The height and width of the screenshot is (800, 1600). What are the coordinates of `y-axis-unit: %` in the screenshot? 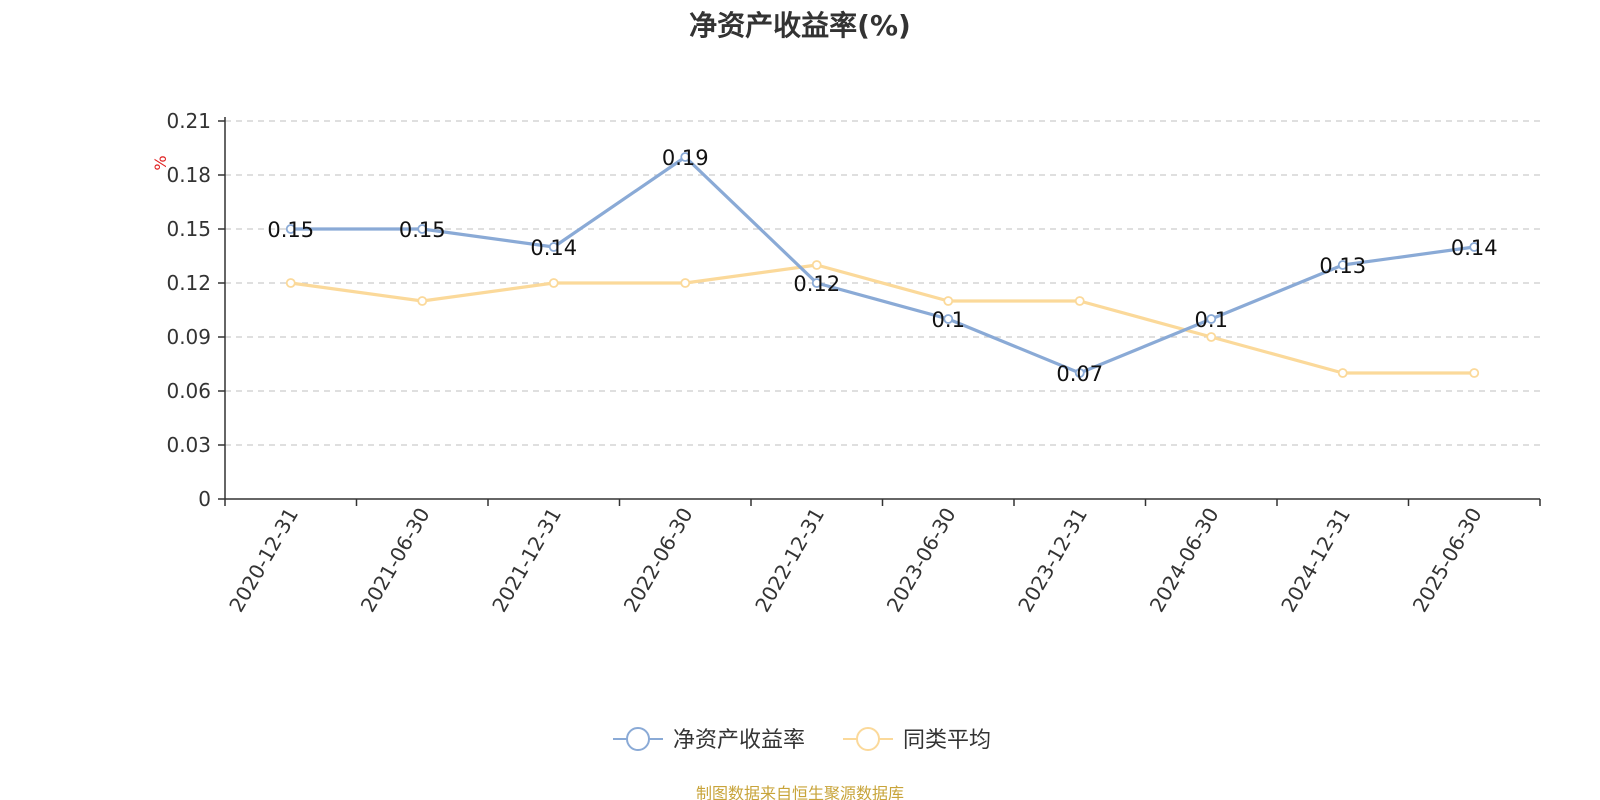 It's located at (160, 162).